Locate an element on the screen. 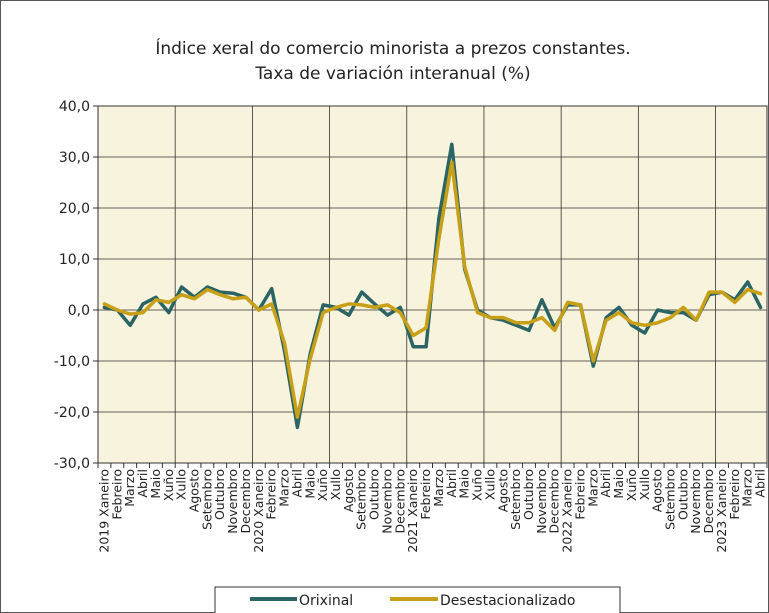 This screenshot has width=769, height=613. x-tick-label: 2021 Xaneiro is located at coordinates (412, 511).